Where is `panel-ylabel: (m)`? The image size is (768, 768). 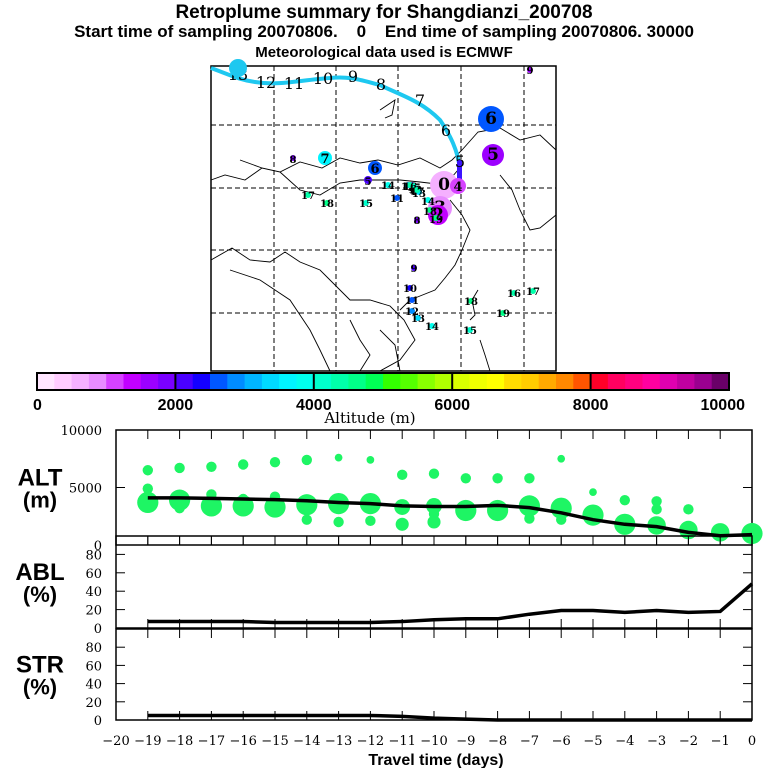 panel-ylabel: (m) is located at coordinates (40, 500).